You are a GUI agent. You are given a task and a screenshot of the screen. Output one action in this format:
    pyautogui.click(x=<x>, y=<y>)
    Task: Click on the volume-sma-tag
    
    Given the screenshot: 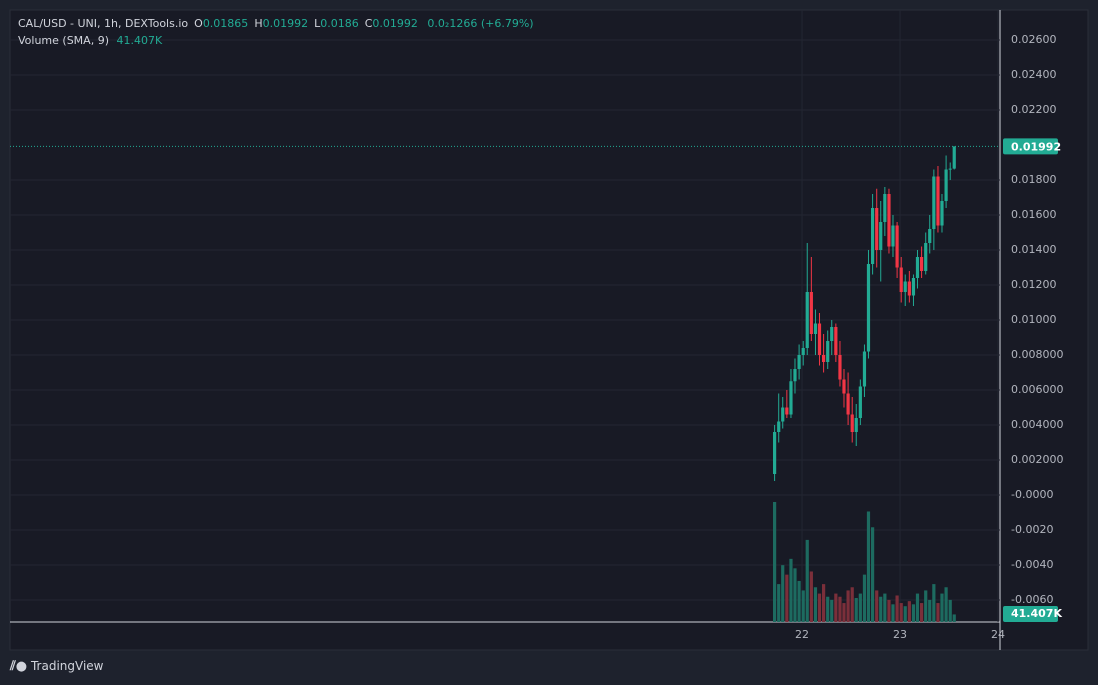 What is the action you would take?
    pyautogui.click(x=1030, y=614)
    